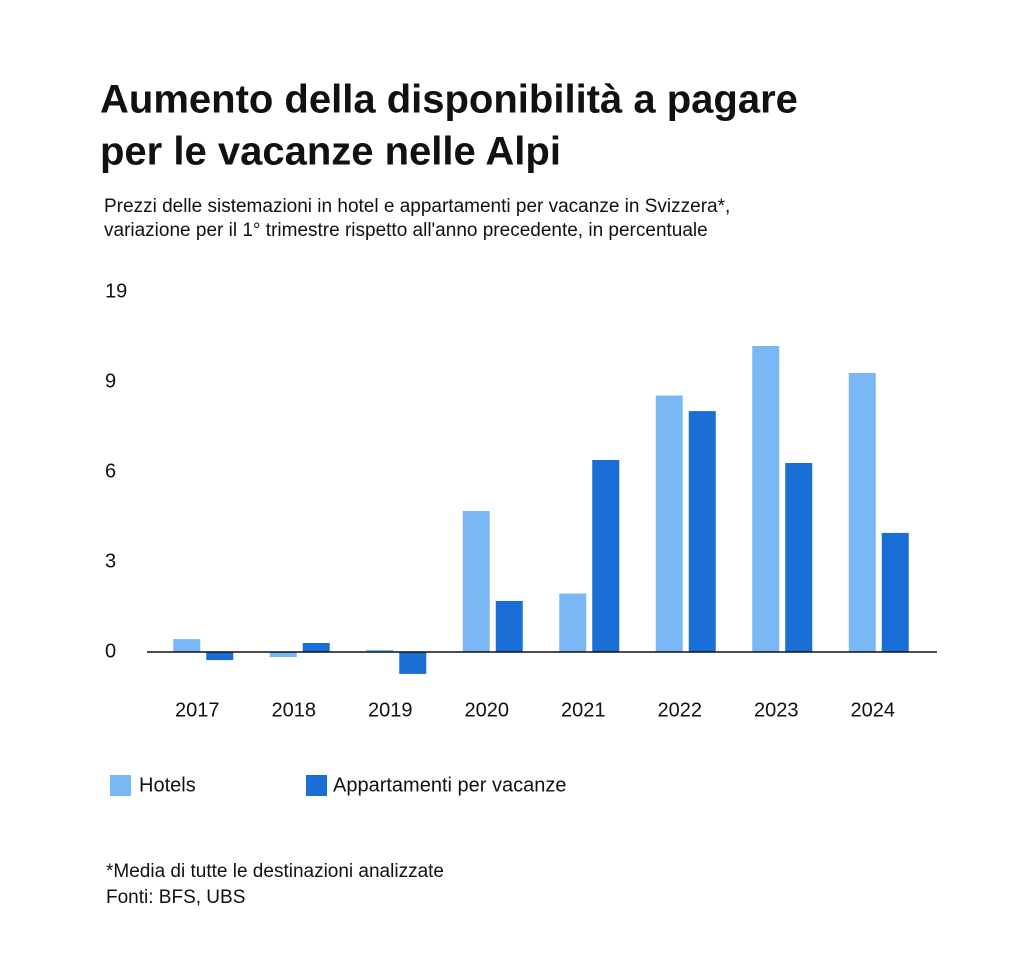 The width and height of the screenshot is (1024, 971). What do you see at coordinates (294, 710) in the screenshot?
I see `x-tick-label: 2018` at bounding box center [294, 710].